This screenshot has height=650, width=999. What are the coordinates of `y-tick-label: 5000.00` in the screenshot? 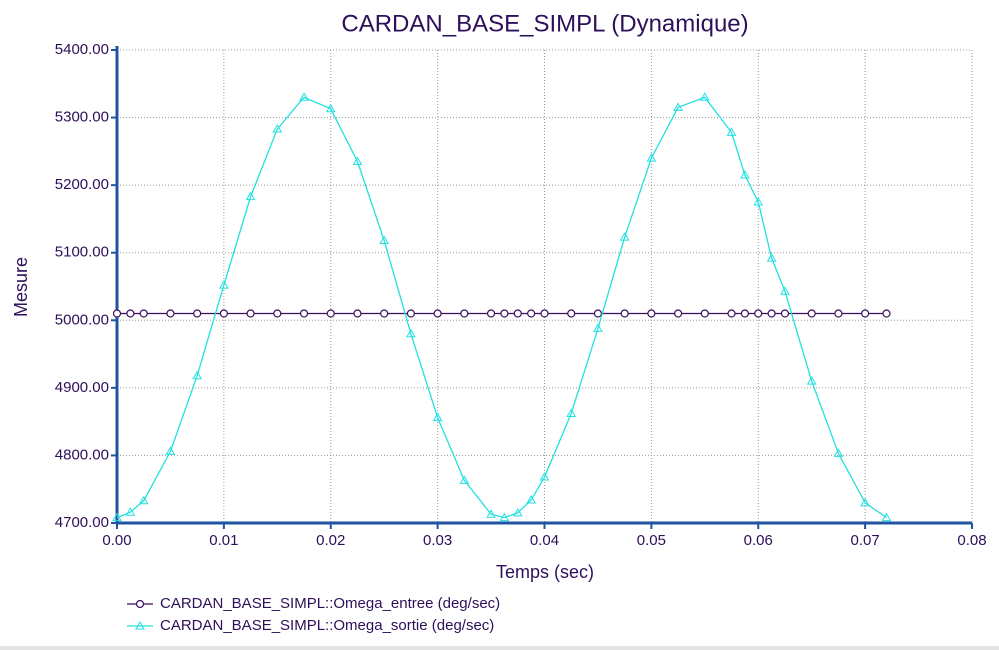 It's located at (82, 319).